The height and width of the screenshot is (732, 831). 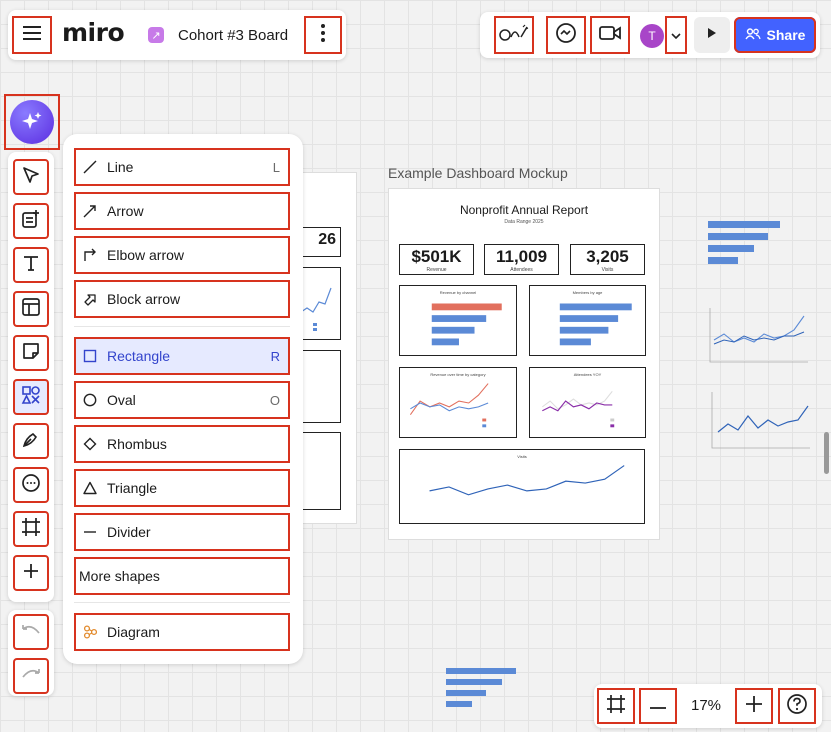 What do you see at coordinates (712, 35) in the screenshot?
I see `present-button` at bounding box center [712, 35].